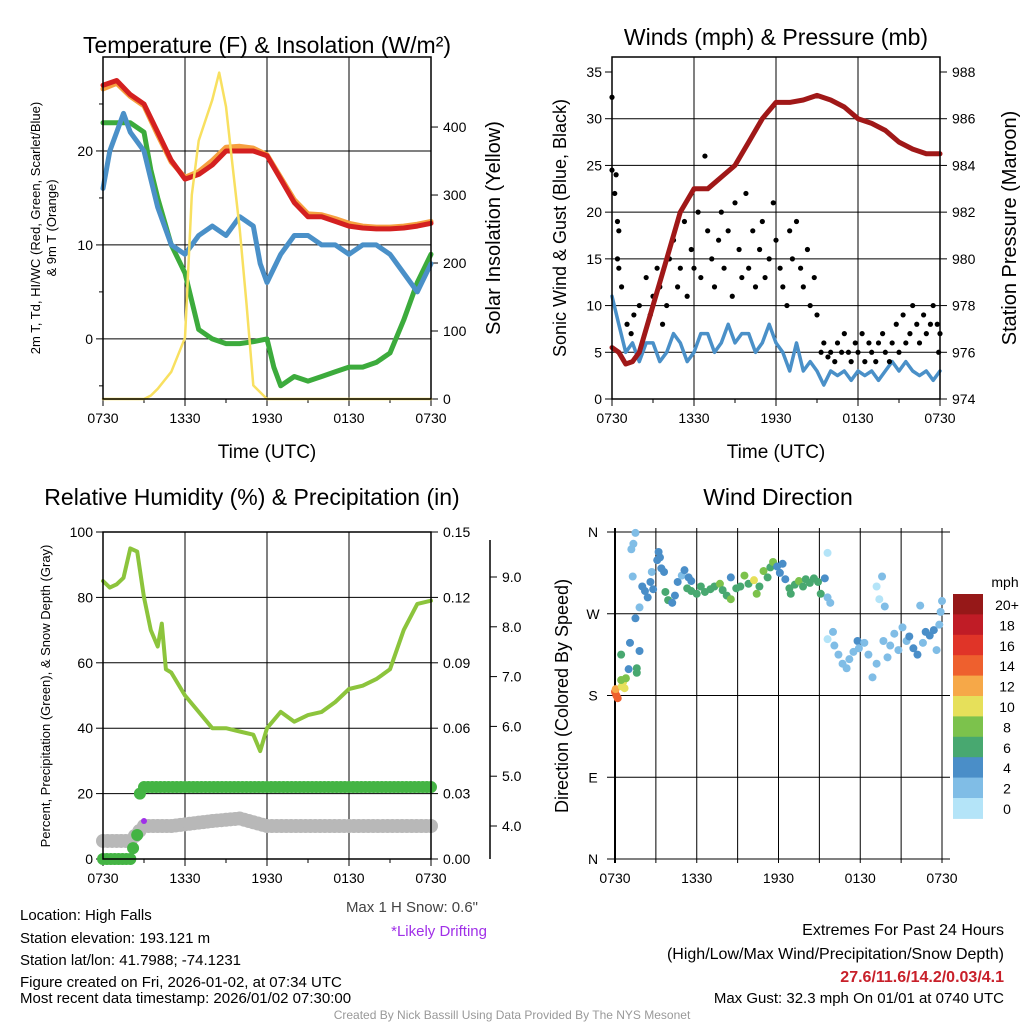 This screenshot has height=1024, width=1024. Describe the element at coordinates (859, 998) in the screenshot. I see `max-gust-text: Max Gust: 32.3 mph On 01/01 at 0740 UTC` at that location.